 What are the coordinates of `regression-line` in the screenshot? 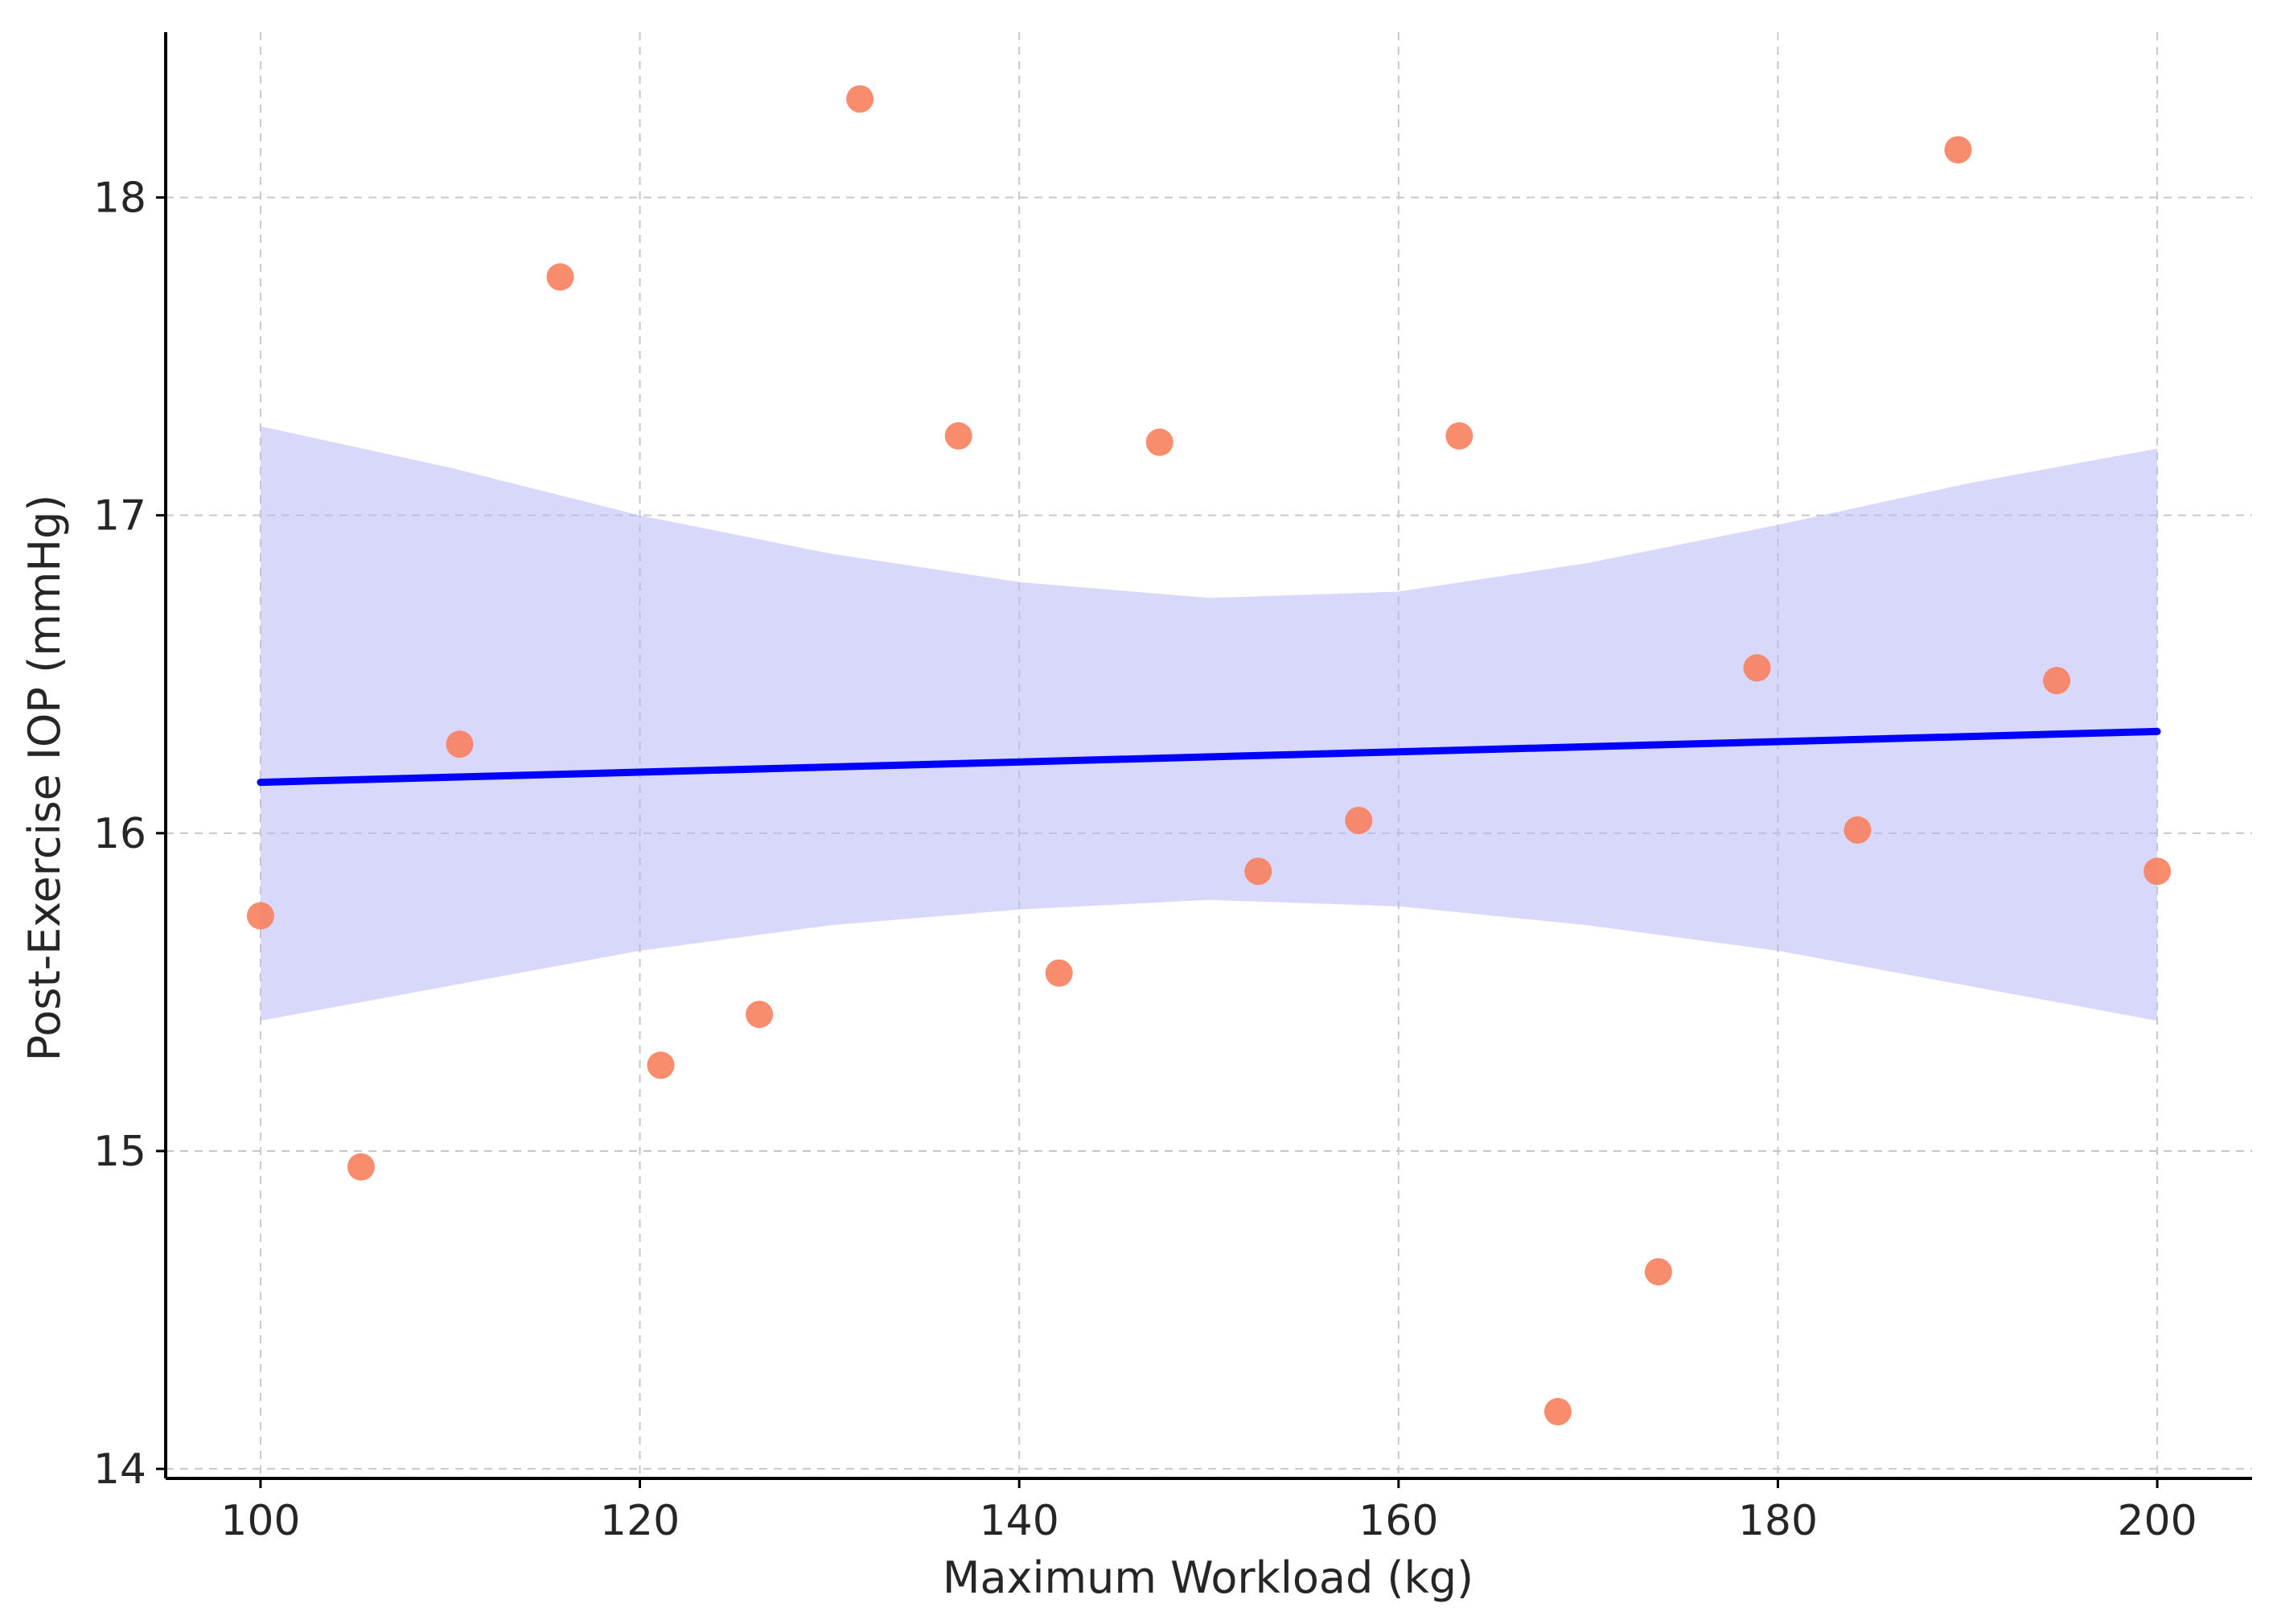 It's located at (1209, 757).